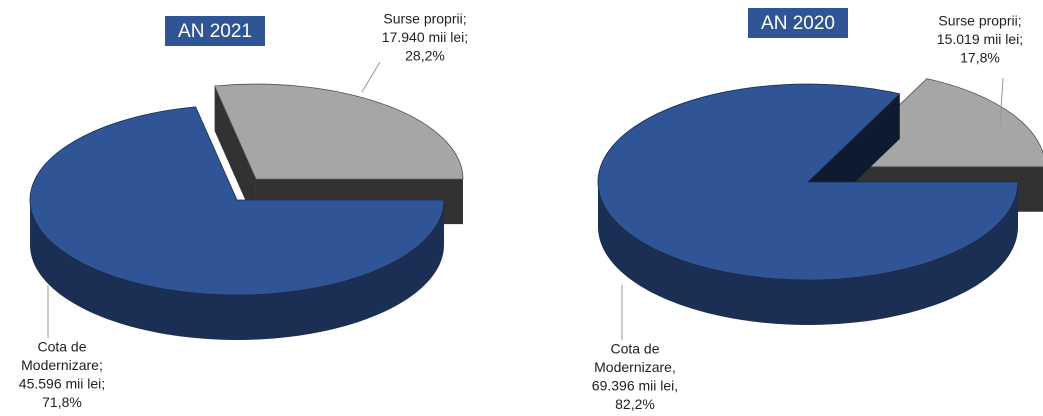  What do you see at coordinates (635, 386) in the screenshot?
I see `data-label: 69.396 mii lei,` at bounding box center [635, 386].